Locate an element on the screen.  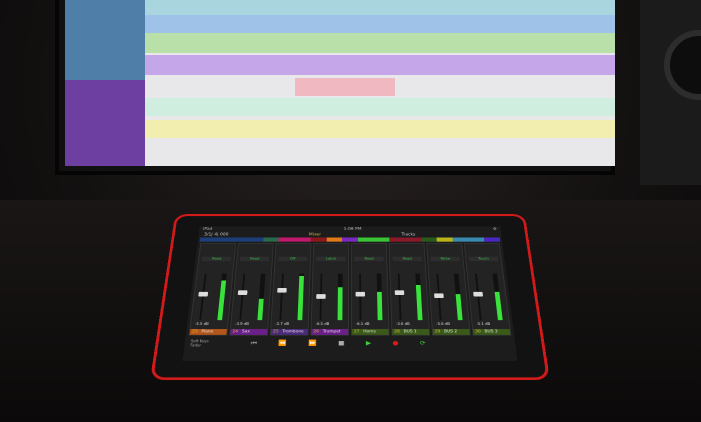
track-name-label: Trombone is located at coordinates (293, 331).